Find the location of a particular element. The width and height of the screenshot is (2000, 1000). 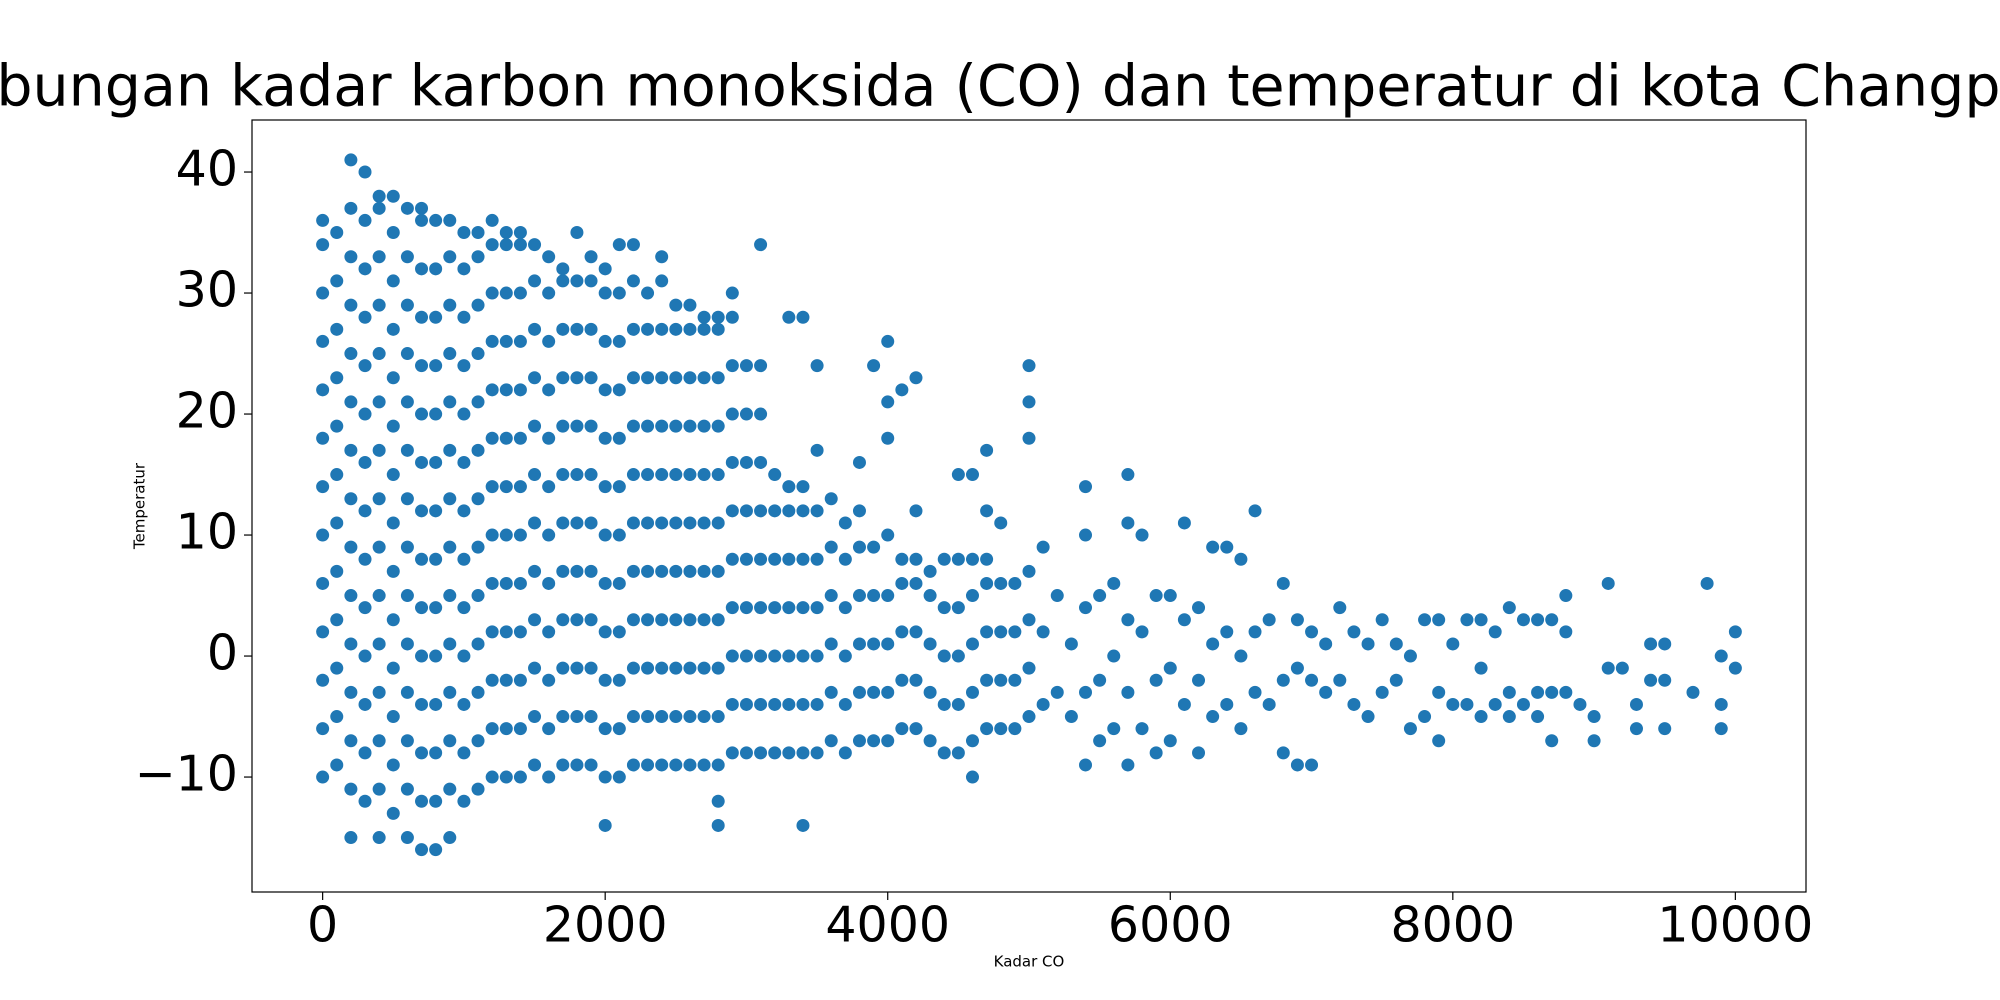

x-tick-label: 10000 is located at coordinates (1735, 925).